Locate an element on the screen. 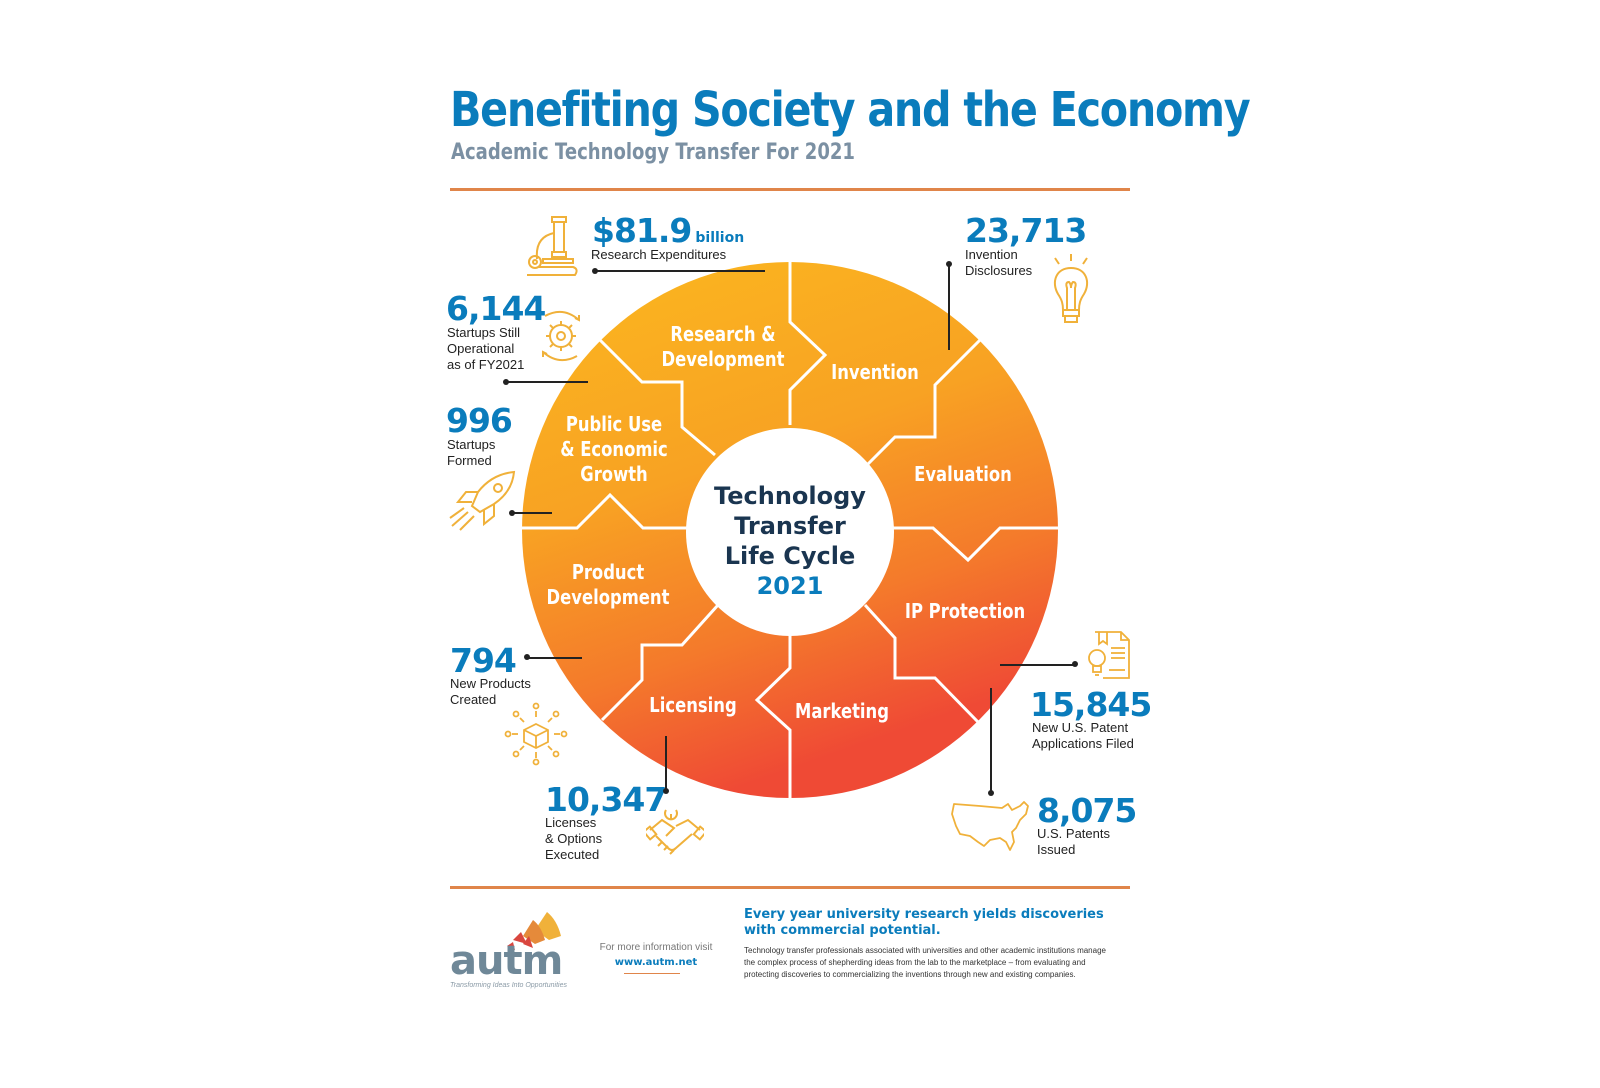  segment-label-line: & Economic is located at coordinates (614, 449).